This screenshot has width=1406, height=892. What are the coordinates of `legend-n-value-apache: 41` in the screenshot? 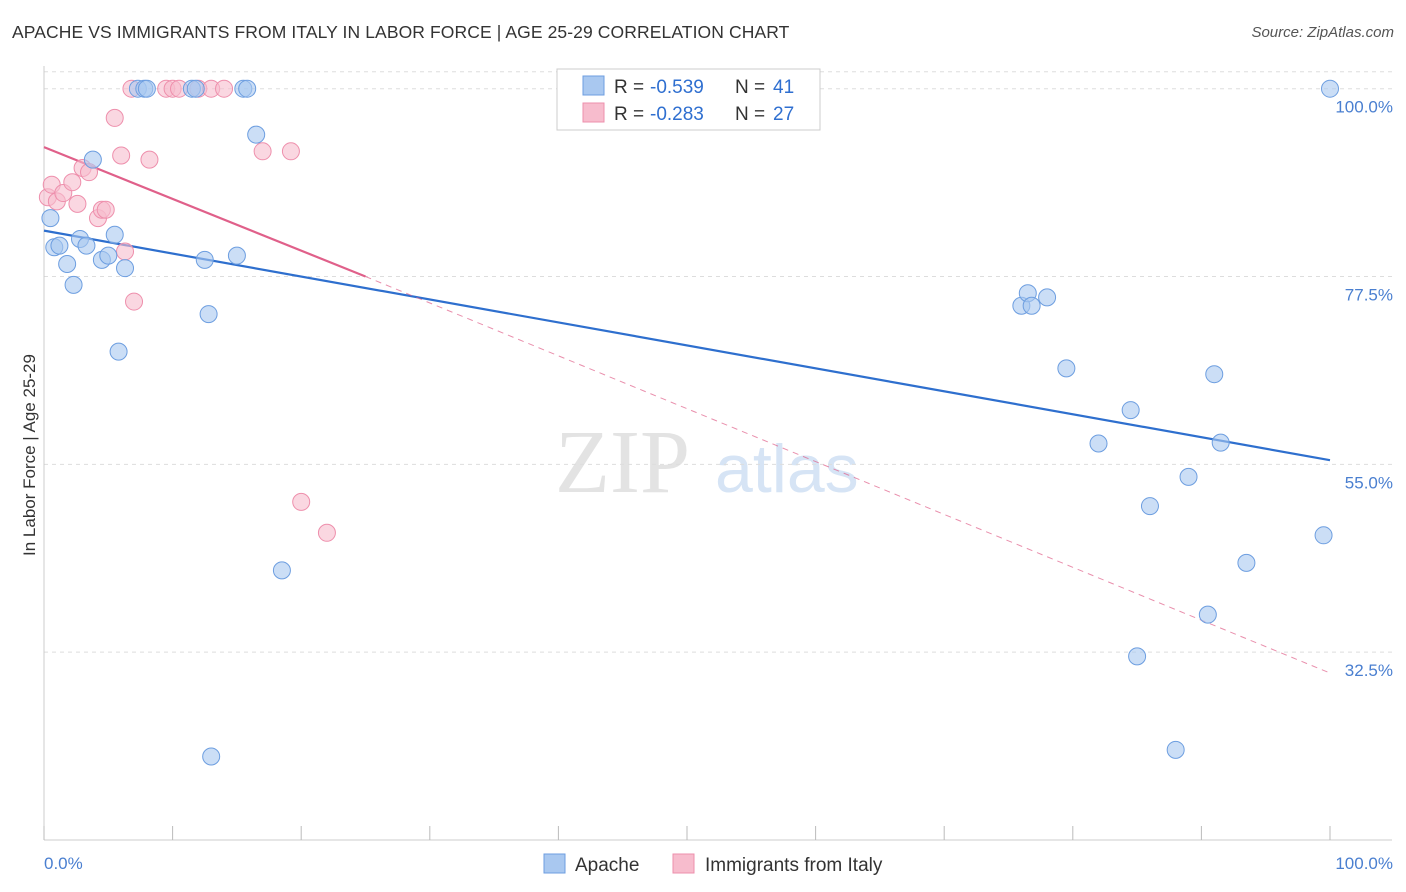 It's located at (783, 87).